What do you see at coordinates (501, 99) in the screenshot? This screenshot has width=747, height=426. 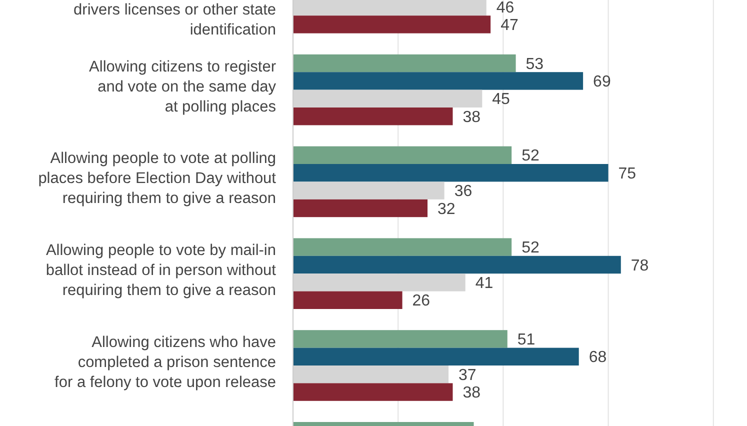 I see `data-label: 45` at bounding box center [501, 99].